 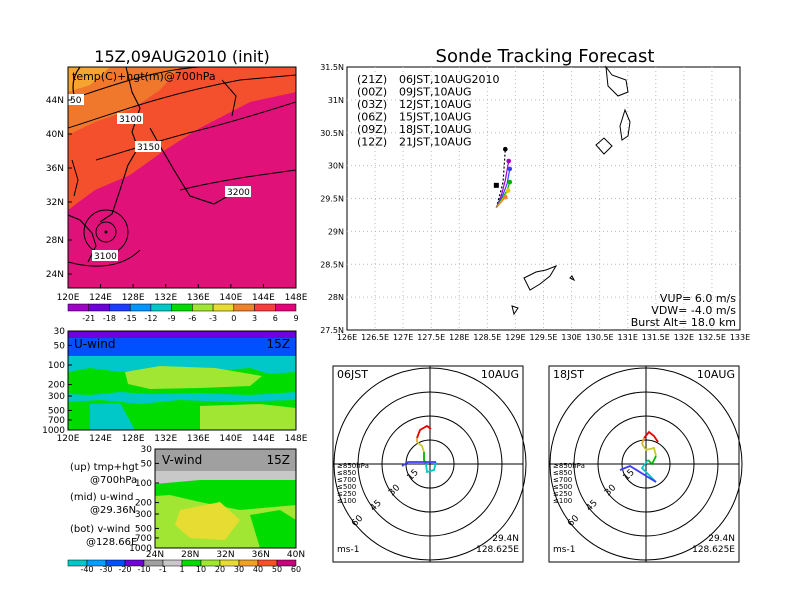 What do you see at coordinates (683, 322) in the screenshot?
I see `track-burst: Burst Alt= 18.0 km` at bounding box center [683, 322].